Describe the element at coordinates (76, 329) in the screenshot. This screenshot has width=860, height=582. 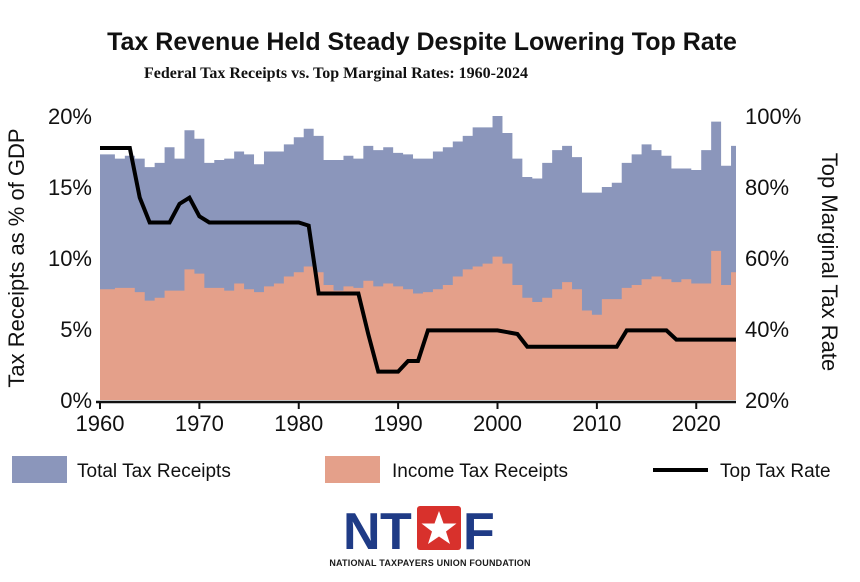
I see `left-tick-label-1: 5%` at that location.